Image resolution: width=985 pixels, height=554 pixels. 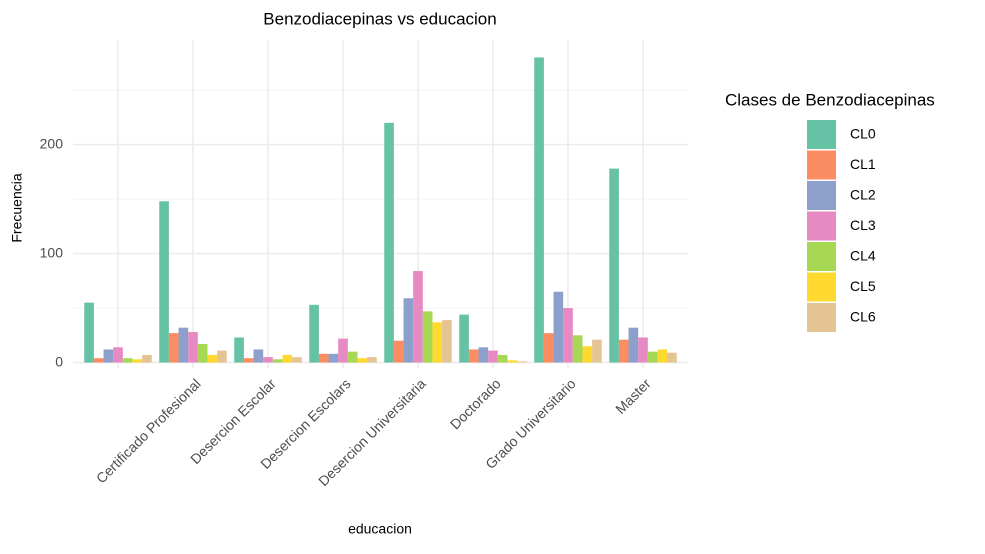 I want to click on y-tick-label: 0, so click(x=59, y=361).